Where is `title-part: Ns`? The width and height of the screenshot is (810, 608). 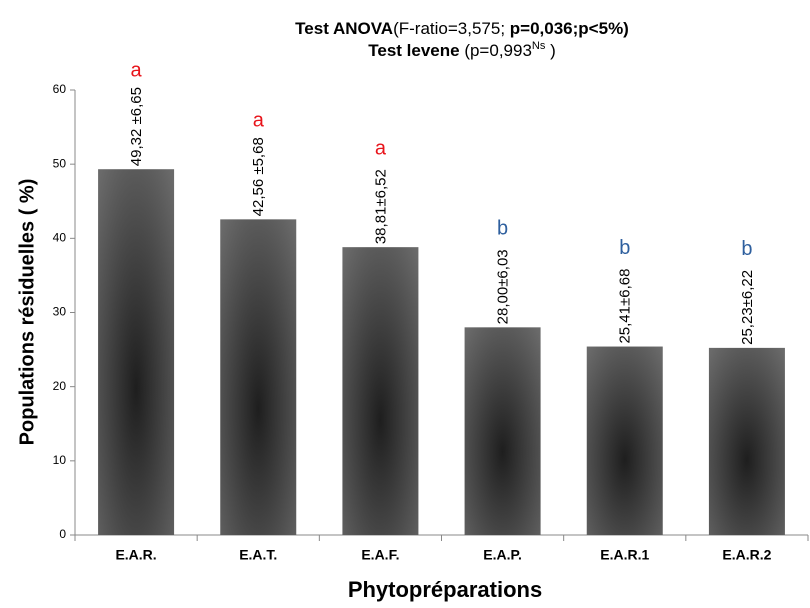 title-part: Ns is located at coordinates (539, 46).